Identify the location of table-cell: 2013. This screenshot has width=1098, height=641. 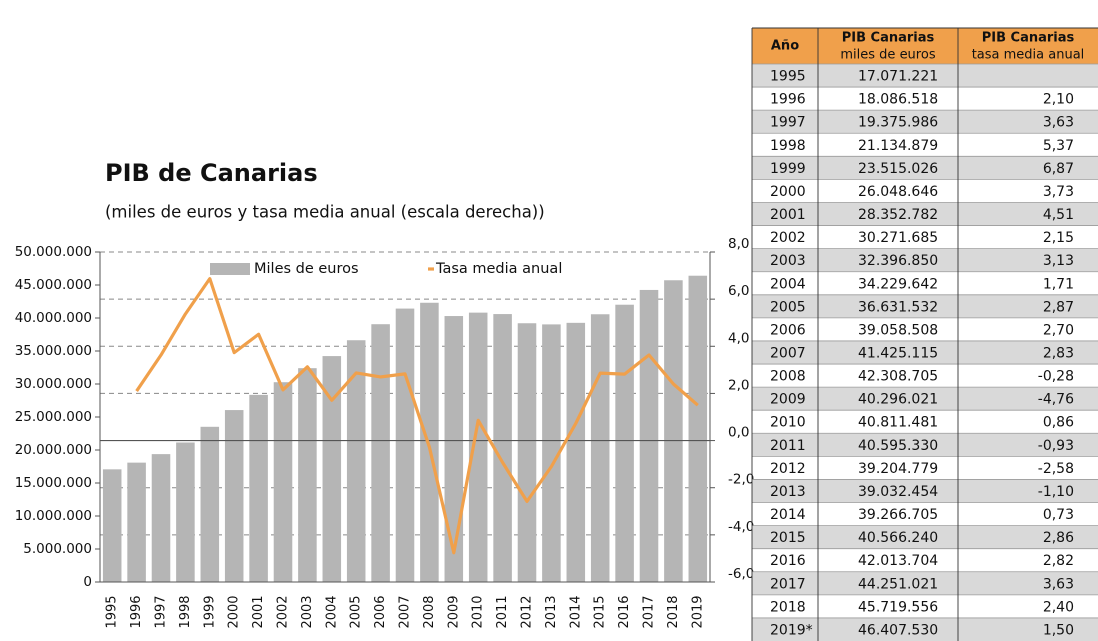
(788, 492).